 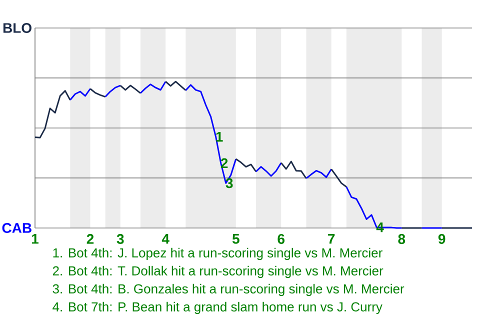 What do you see at coordinates (402, 239) in the screenshot?
I see `x-tick-label: 8` at bounding box center [402, 239].